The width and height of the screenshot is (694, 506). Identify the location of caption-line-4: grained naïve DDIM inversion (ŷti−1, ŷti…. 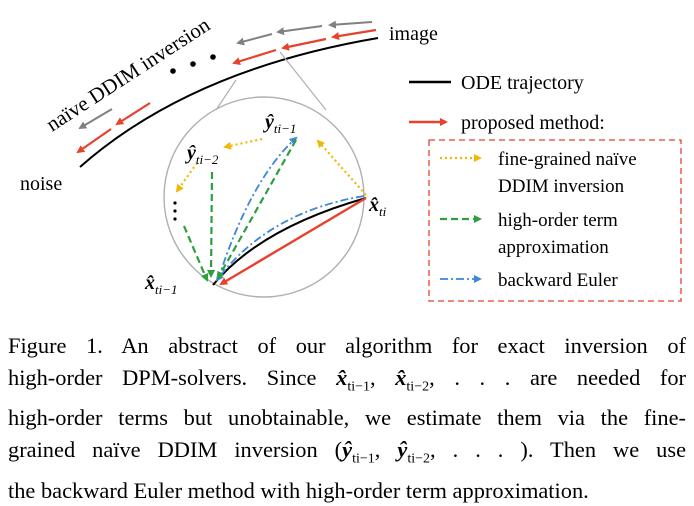
(347, 454).